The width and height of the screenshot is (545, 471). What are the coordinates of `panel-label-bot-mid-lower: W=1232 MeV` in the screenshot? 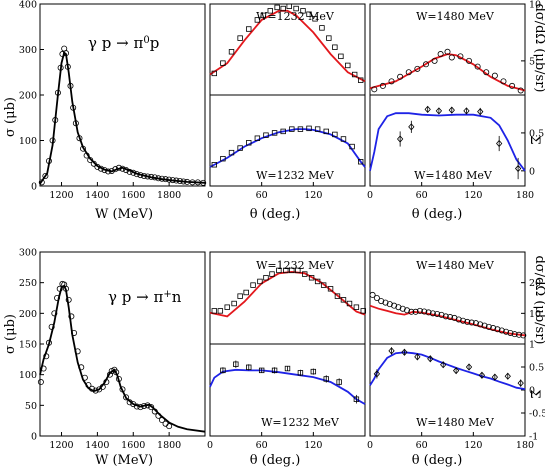 It's located at (300, 422).